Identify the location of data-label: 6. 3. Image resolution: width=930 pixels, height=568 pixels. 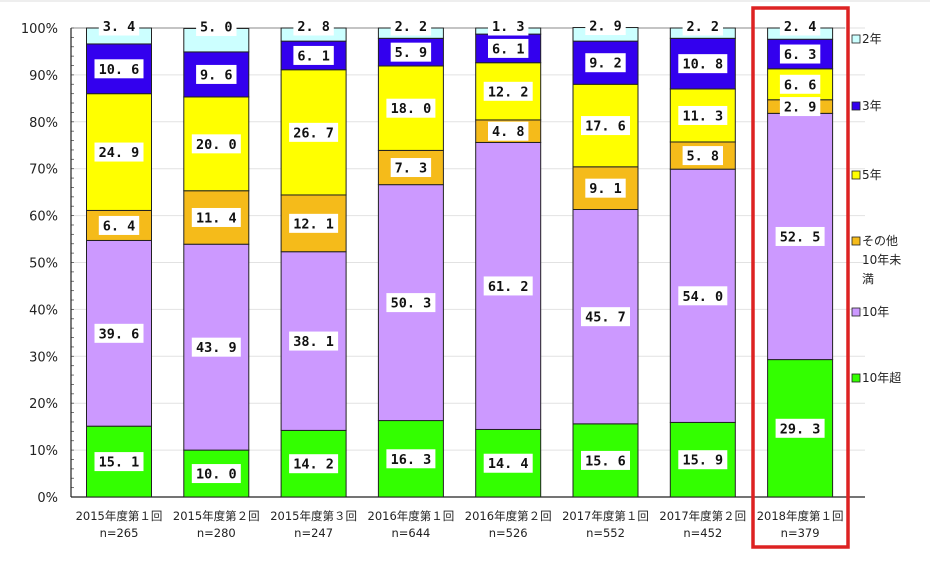
(800, 55).